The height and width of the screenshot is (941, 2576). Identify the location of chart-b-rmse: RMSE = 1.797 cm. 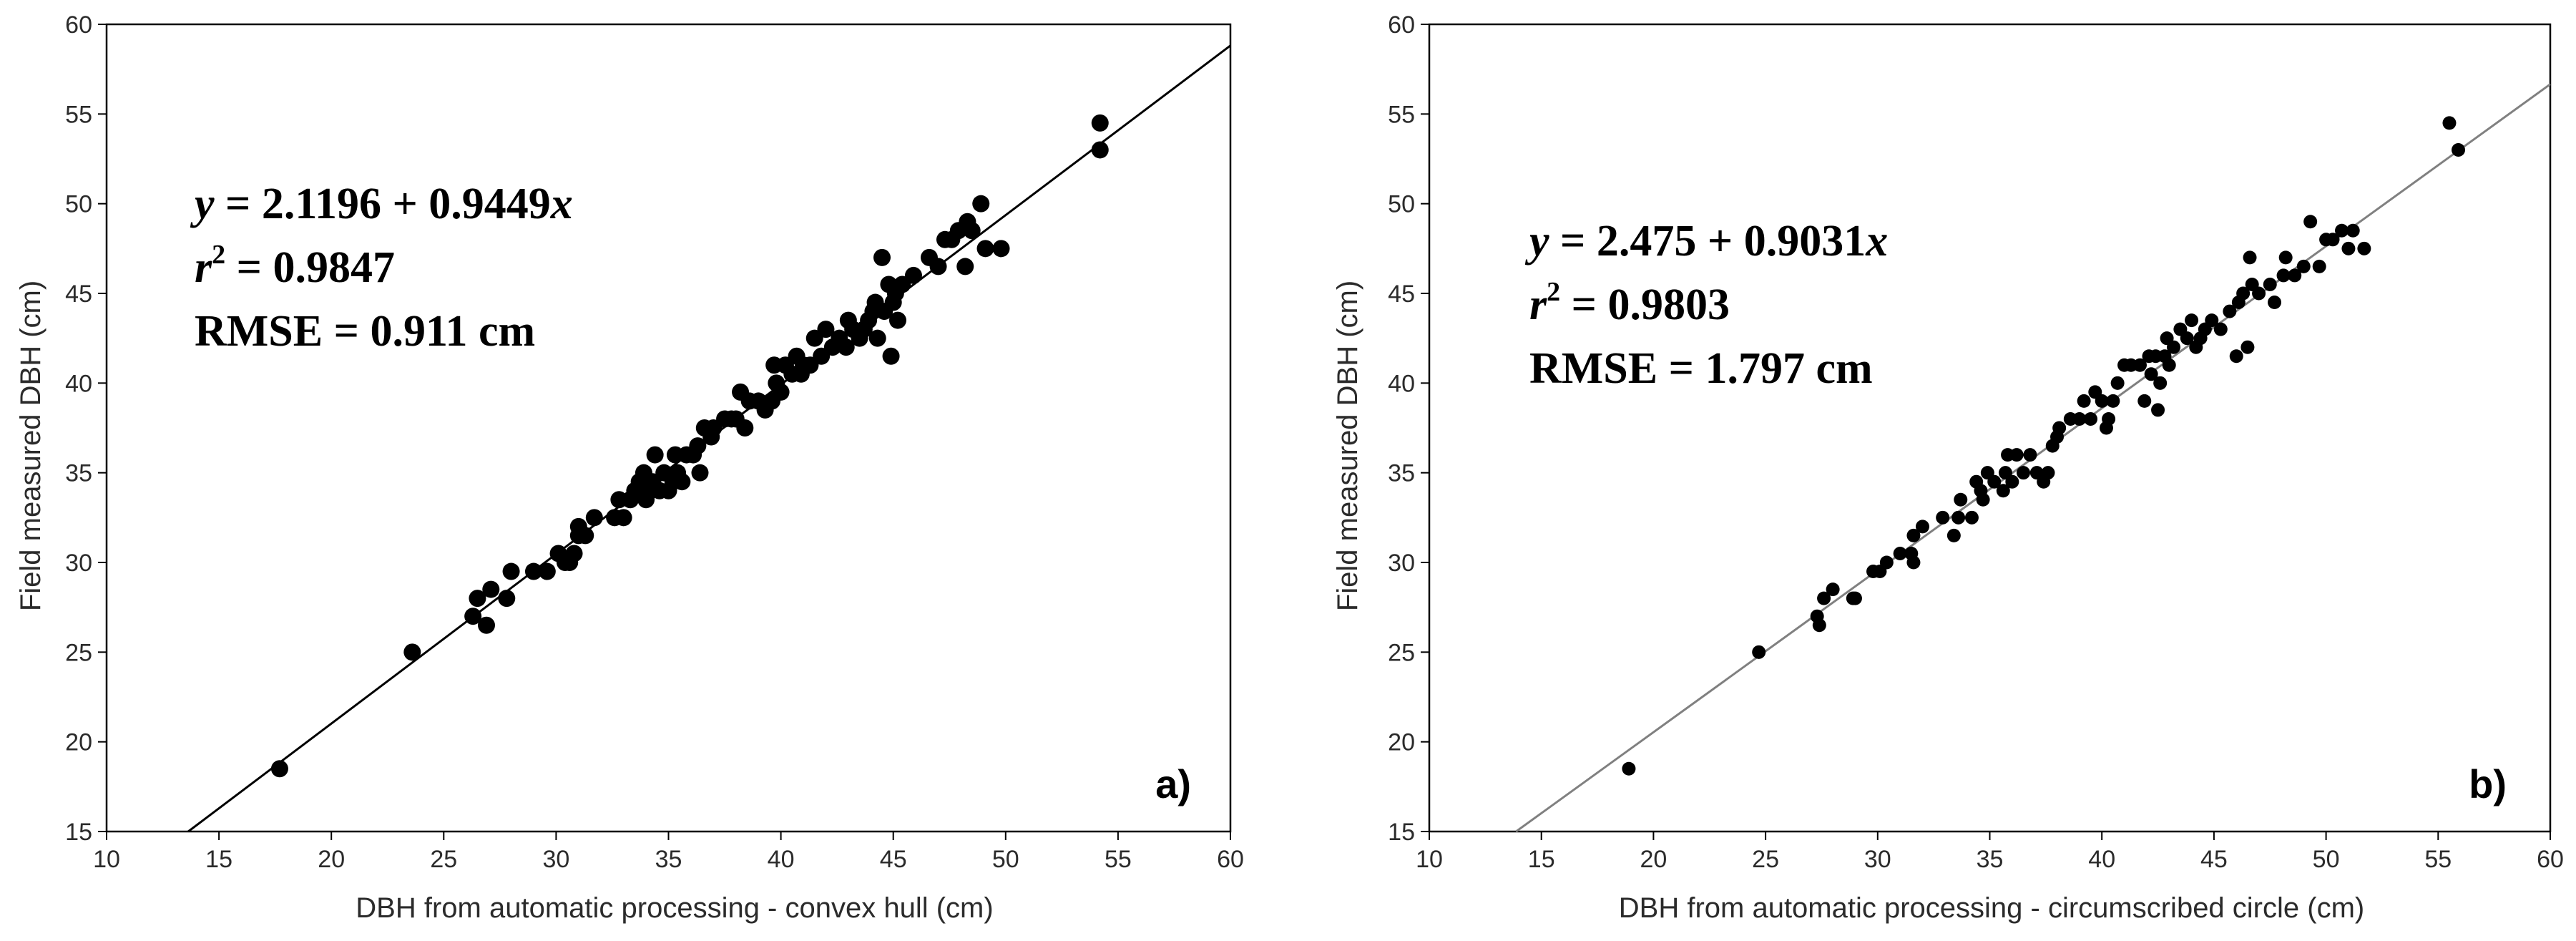
(1701, 368).